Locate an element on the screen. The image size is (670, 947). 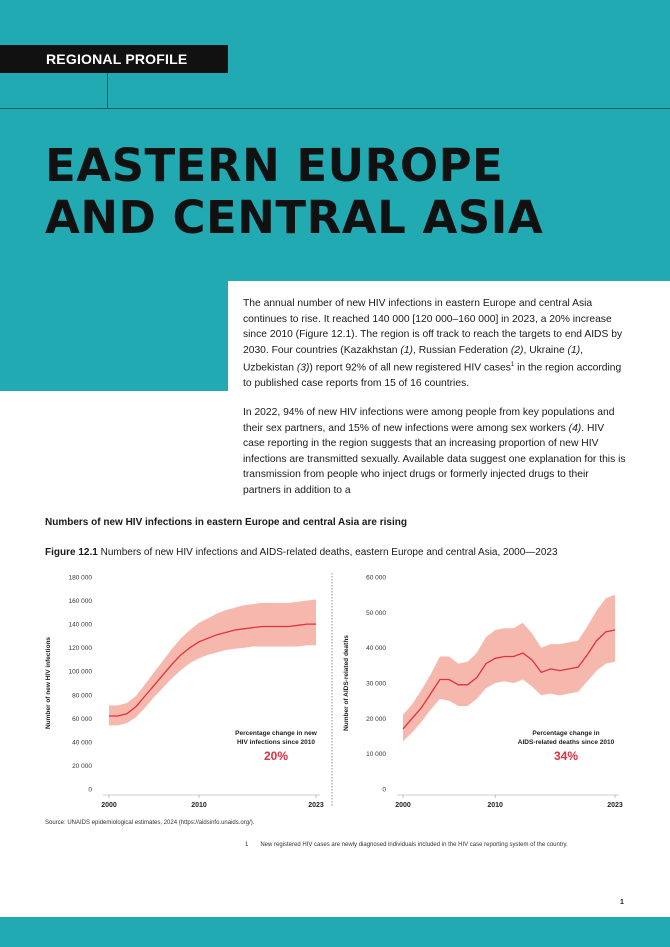
deaths-chart-y-tick-label: 60 000 is located at coordinates (376, 578).